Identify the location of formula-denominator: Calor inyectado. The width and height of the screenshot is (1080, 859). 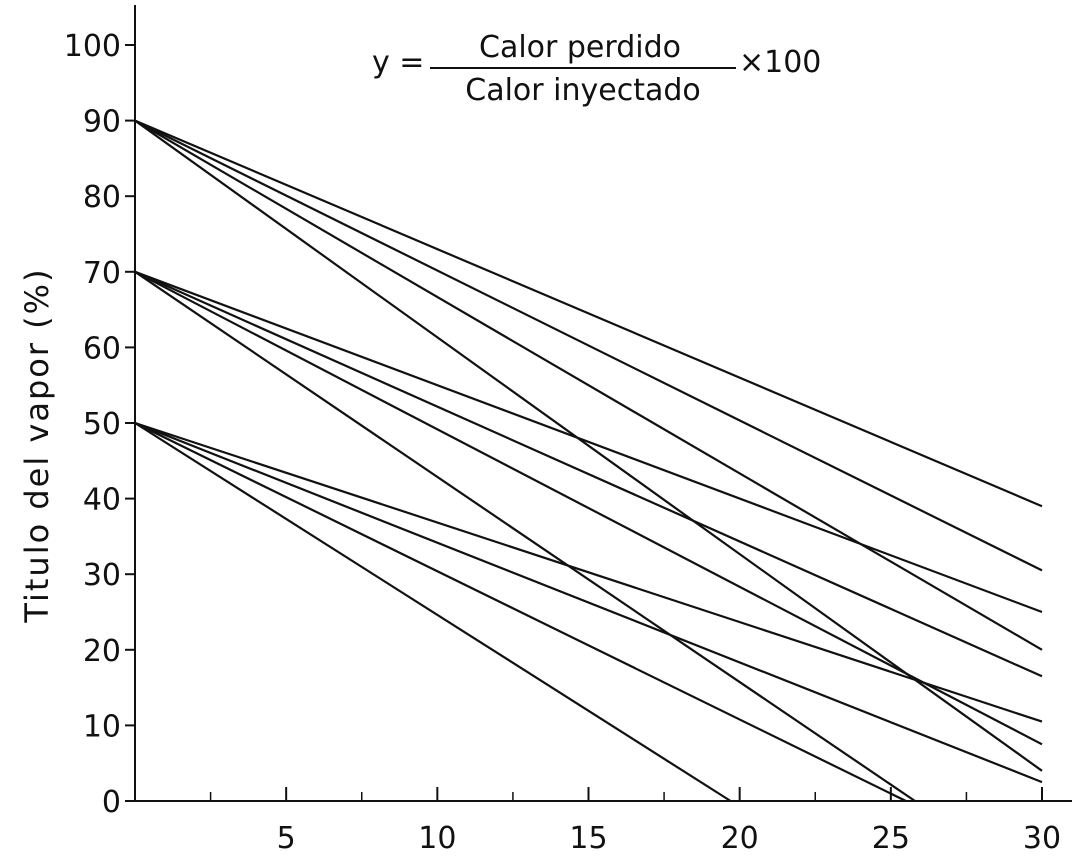
(583, 90).